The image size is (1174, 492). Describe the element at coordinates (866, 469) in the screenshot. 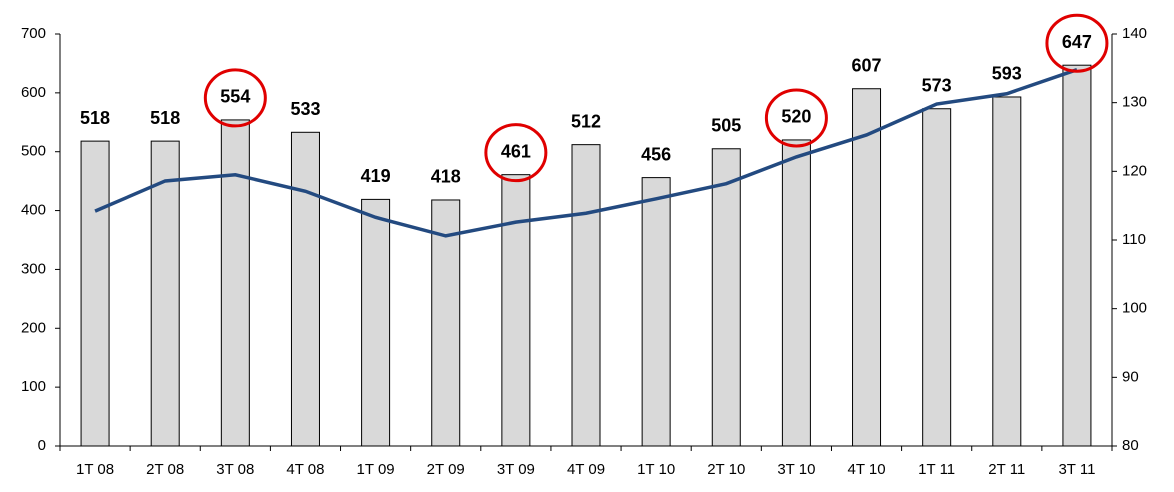

I see `x-tick-label: 4T 10` at that location.